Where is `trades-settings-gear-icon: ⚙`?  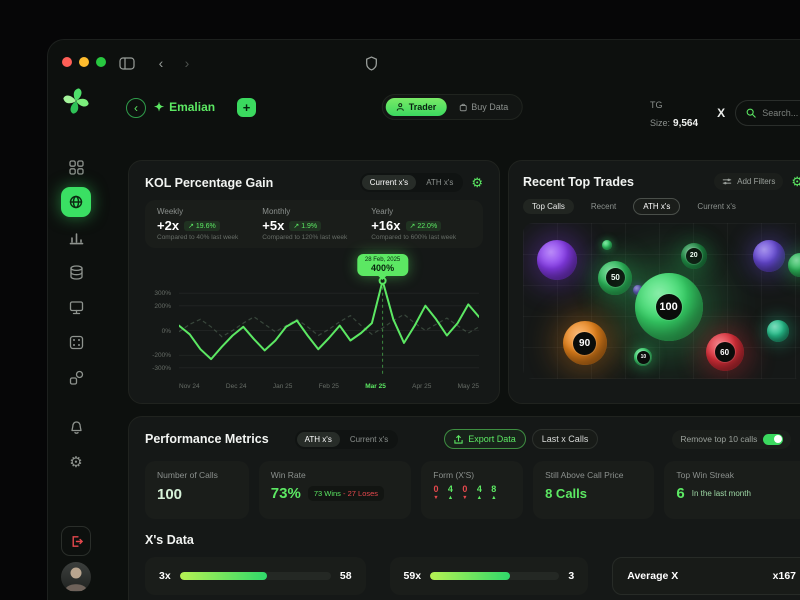 trades-settings-gear-icon: ⚙ is located at coordinates (795, 181).